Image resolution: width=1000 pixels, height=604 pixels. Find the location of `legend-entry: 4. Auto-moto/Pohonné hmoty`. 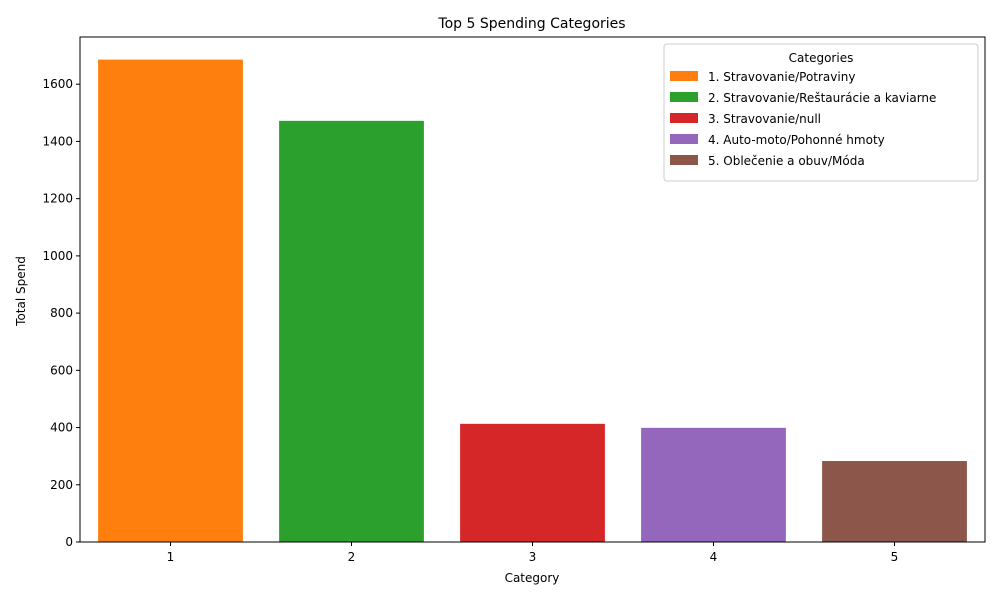

legend-entry: 4. Auto-moto/Pohonné hmoty is located at coordinates (796, 140).